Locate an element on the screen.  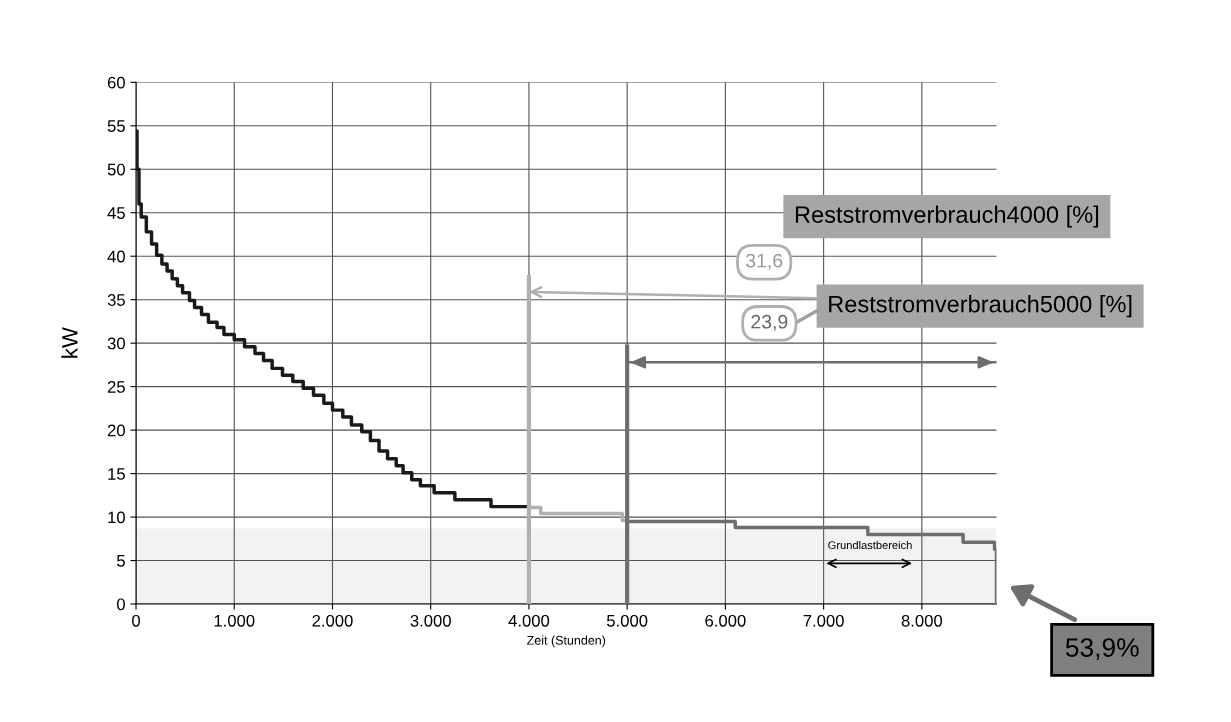
x-tick-label: 7.000 is located at coordinates (823, 620).